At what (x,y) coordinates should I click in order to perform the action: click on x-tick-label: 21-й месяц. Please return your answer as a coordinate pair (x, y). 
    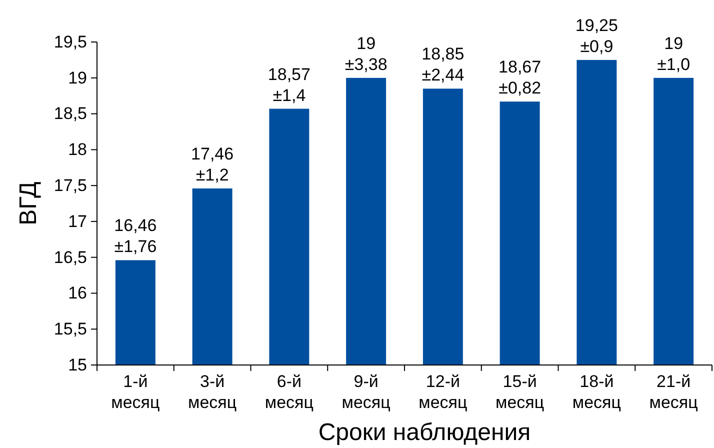
    Looking at the image, I should click on (673, 392).